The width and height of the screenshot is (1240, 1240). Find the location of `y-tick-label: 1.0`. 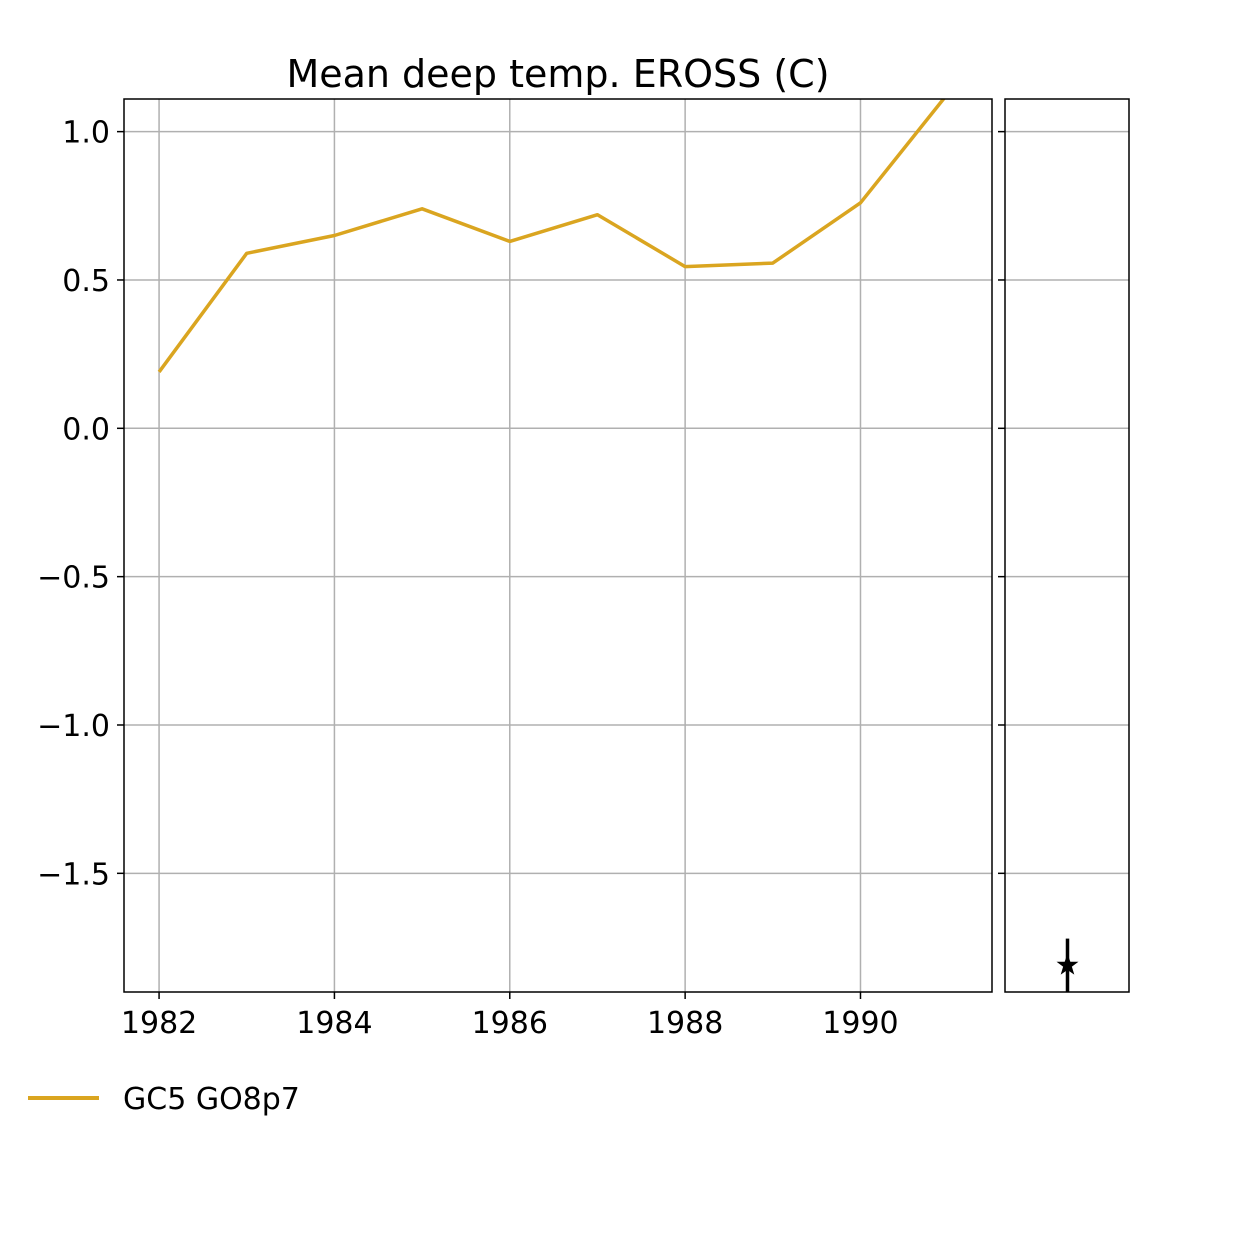

y-tick-label: 1.0 is located at coordinates (86, 133).